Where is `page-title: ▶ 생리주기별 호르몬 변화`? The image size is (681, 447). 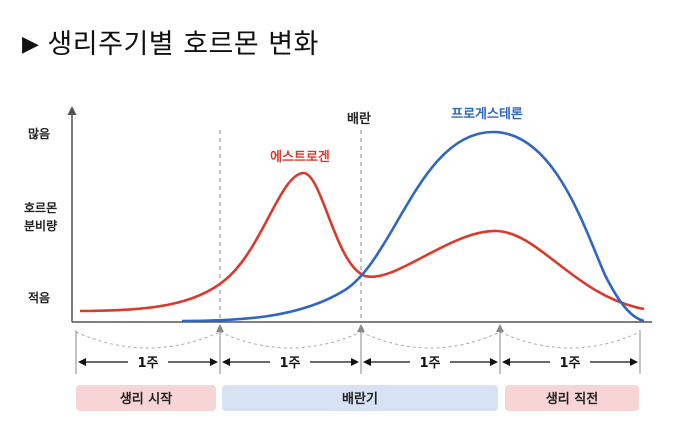
page-title: ▶ 생리주기별 호르몬 변화 is located at coordinates (170, 41).